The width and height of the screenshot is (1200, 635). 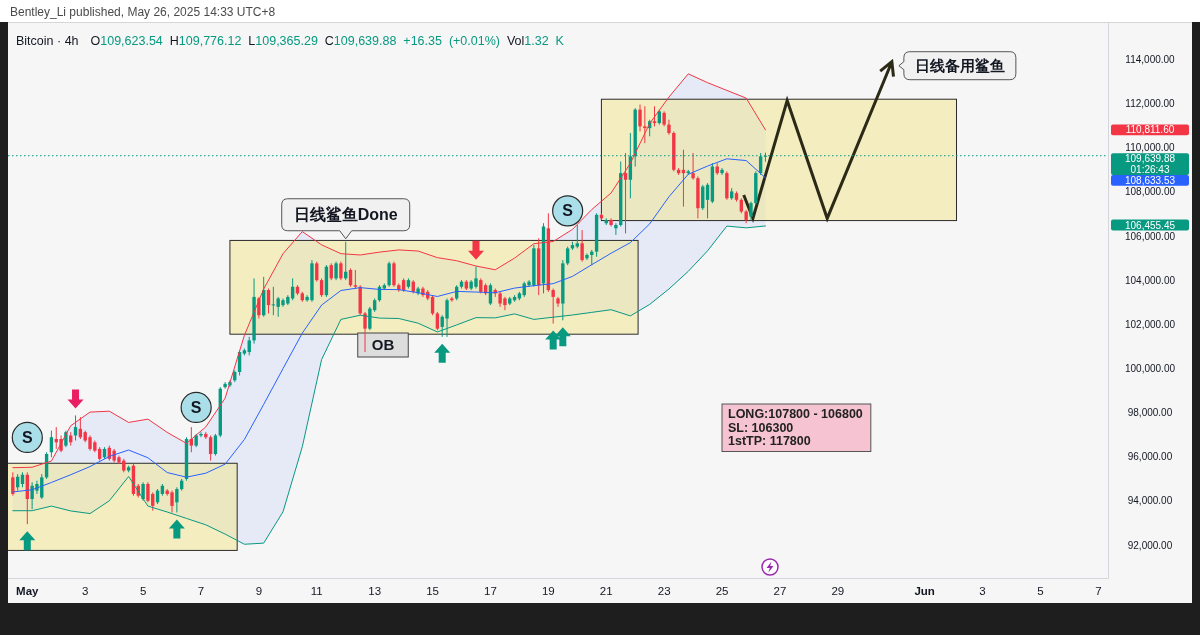 I want to click on x-tick-label: 29, so click(x=838, y=591).